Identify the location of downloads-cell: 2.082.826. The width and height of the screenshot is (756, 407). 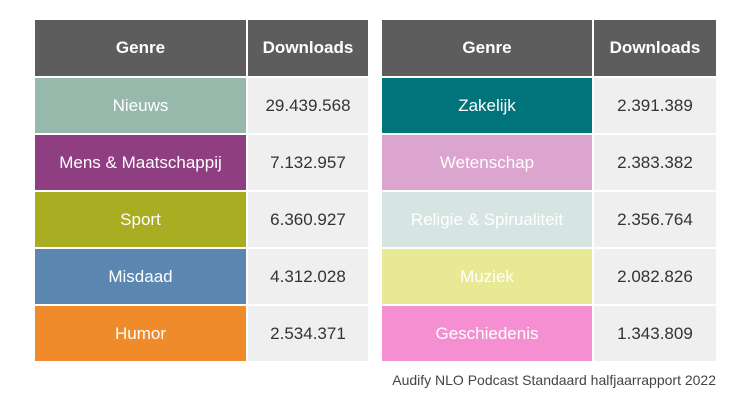
(654, 275).